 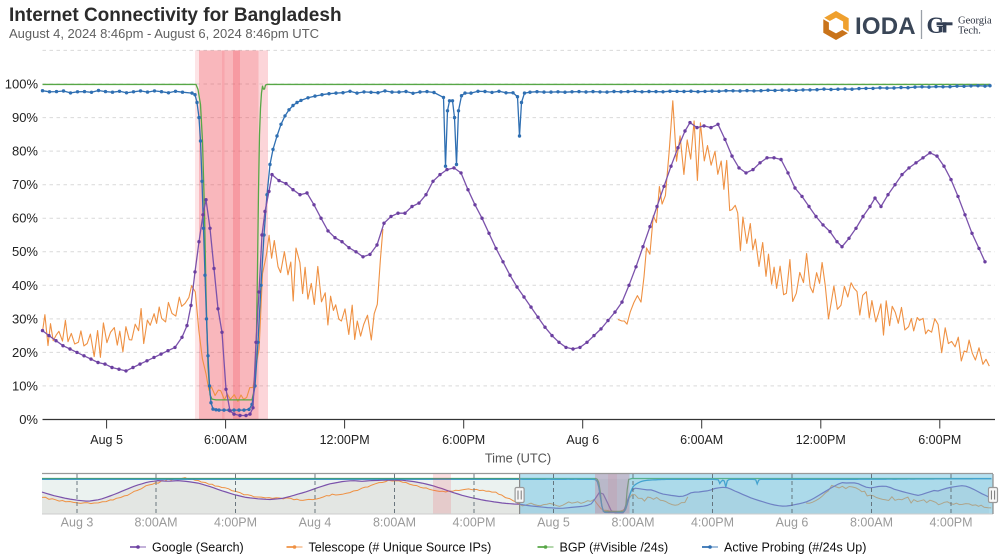 I want to click on svg-text: Active Probing (#/24s Up), so click(x=795, y=548).